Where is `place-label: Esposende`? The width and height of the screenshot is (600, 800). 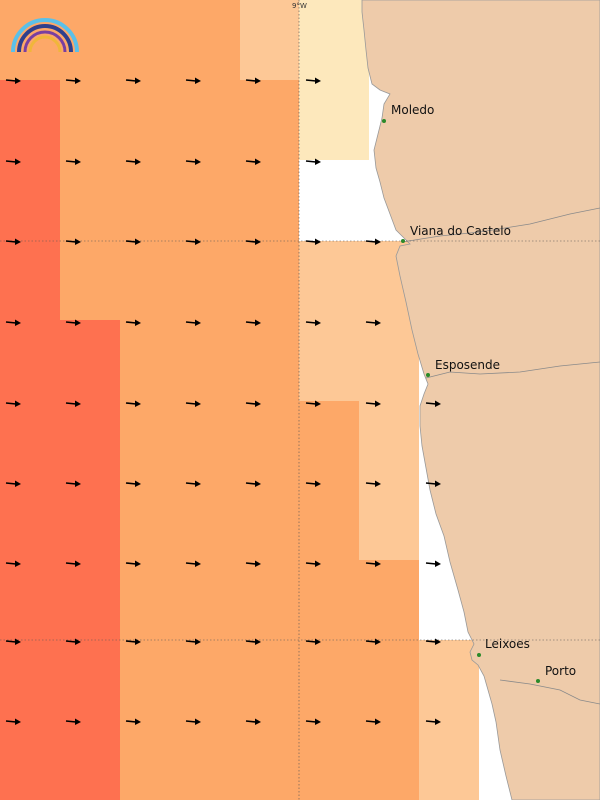 place-label: Esposende is located at coordinates (467, 365).